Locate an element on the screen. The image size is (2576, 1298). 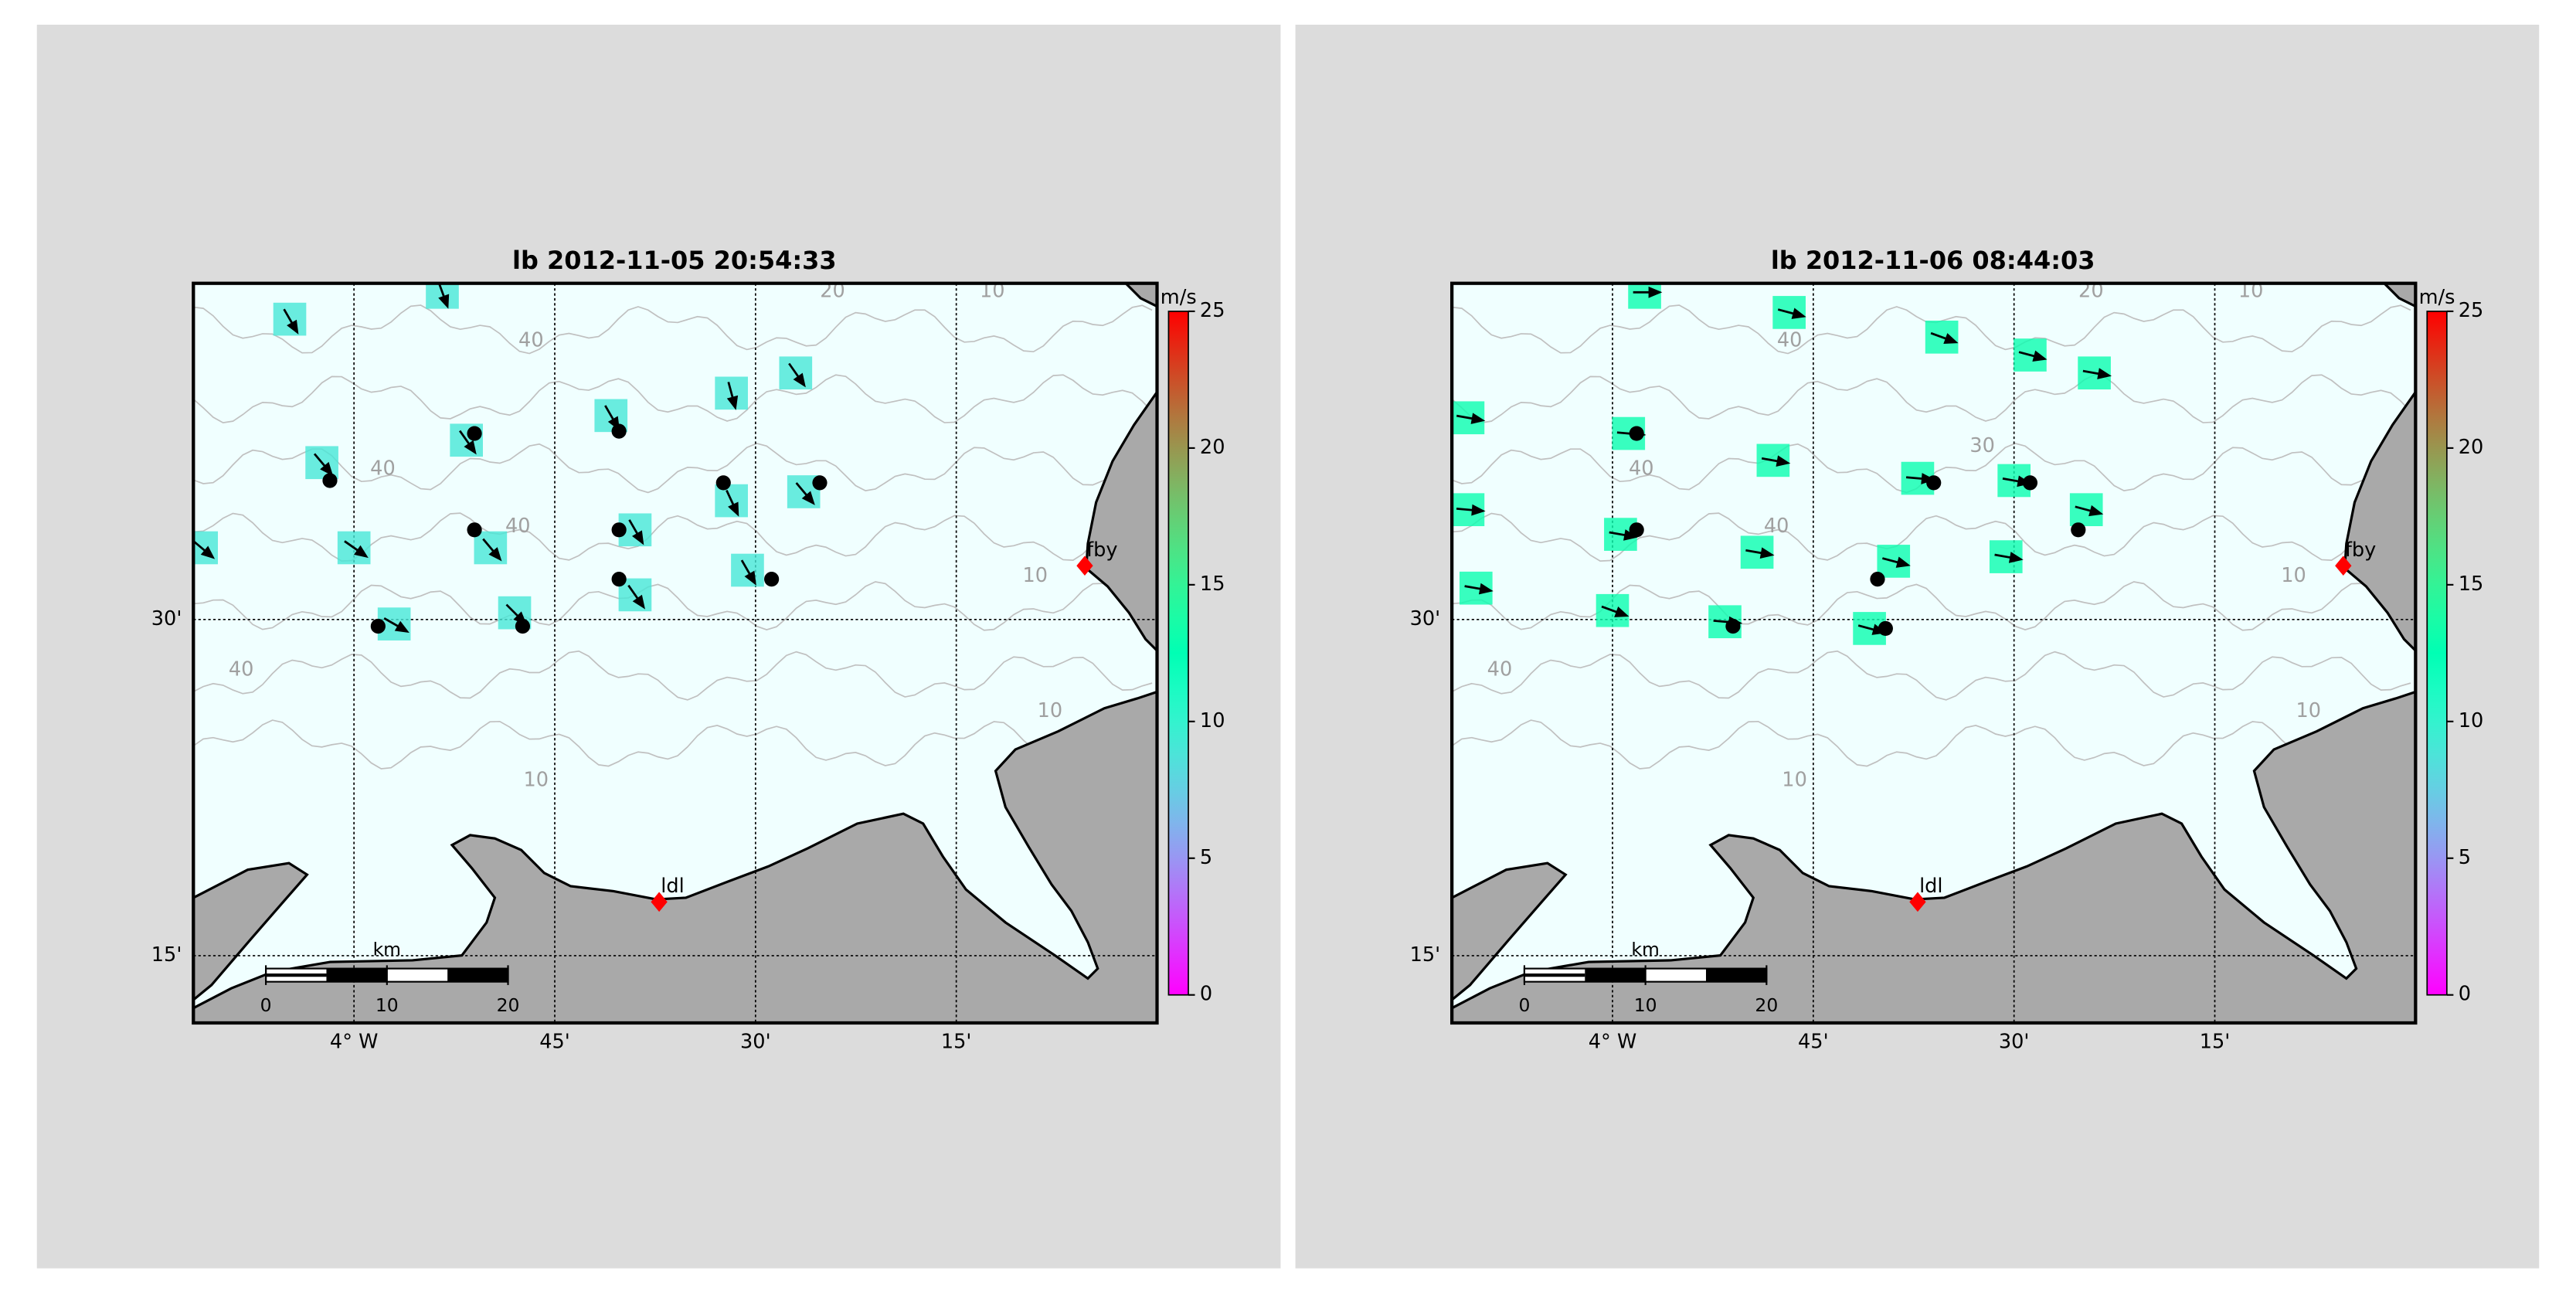
panel-title: lb 2012-11-05 20:54:33 is located at coordinates (674, 260).